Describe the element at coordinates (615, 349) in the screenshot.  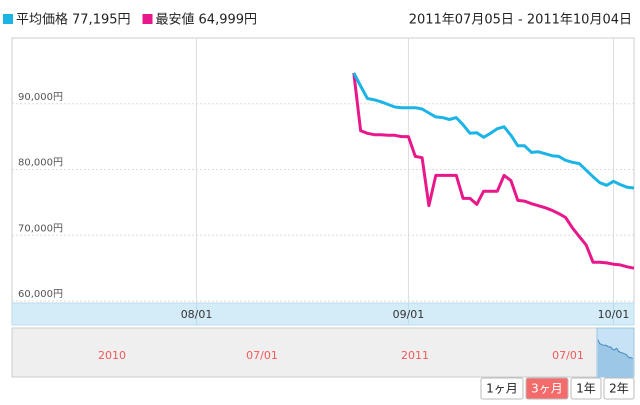
I see `navigator-line` at that location.